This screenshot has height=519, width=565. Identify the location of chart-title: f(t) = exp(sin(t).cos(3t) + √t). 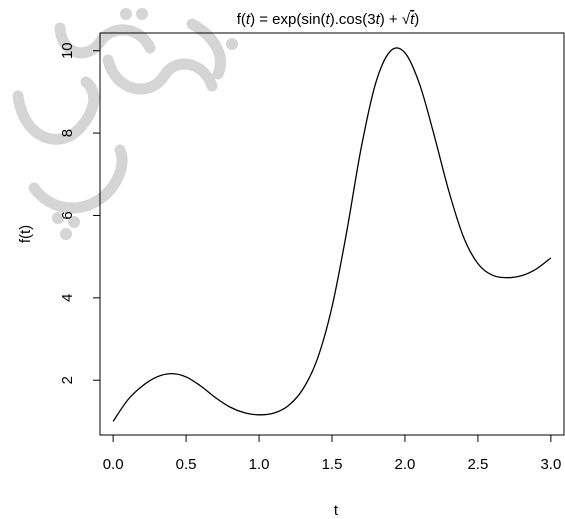
(328, 19).